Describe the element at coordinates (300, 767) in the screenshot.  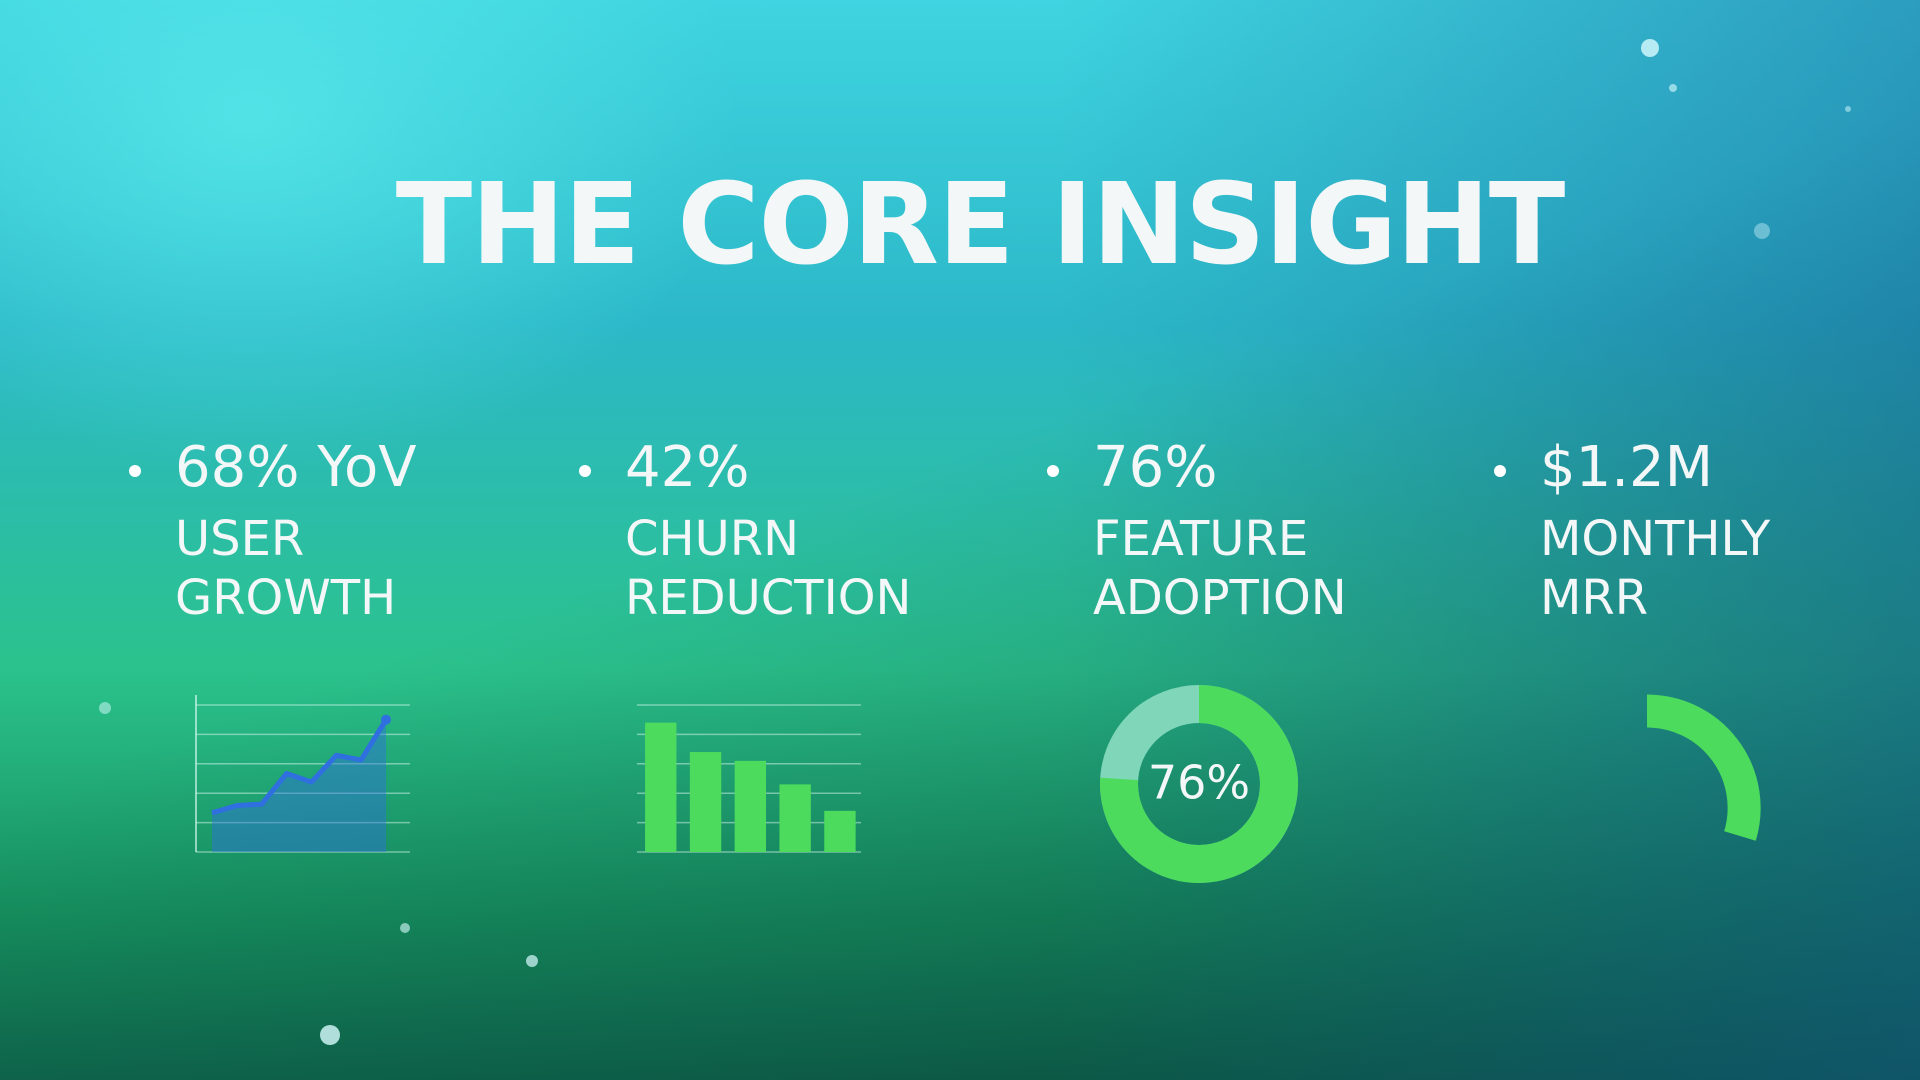
I see `line` at that location.